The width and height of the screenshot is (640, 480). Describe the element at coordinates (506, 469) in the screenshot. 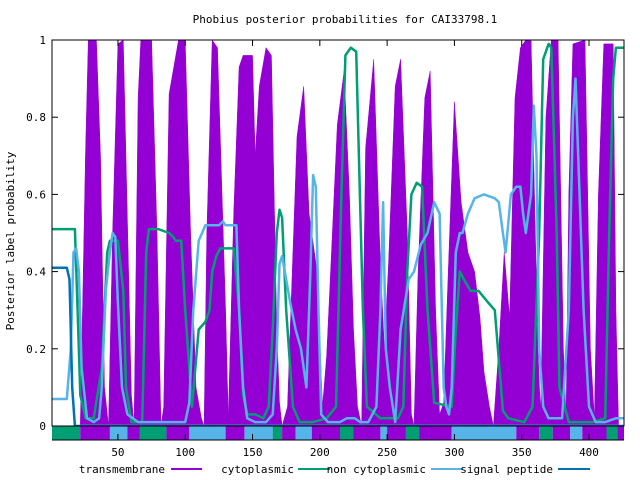

I see `legend-label: signal peptide` at that location.